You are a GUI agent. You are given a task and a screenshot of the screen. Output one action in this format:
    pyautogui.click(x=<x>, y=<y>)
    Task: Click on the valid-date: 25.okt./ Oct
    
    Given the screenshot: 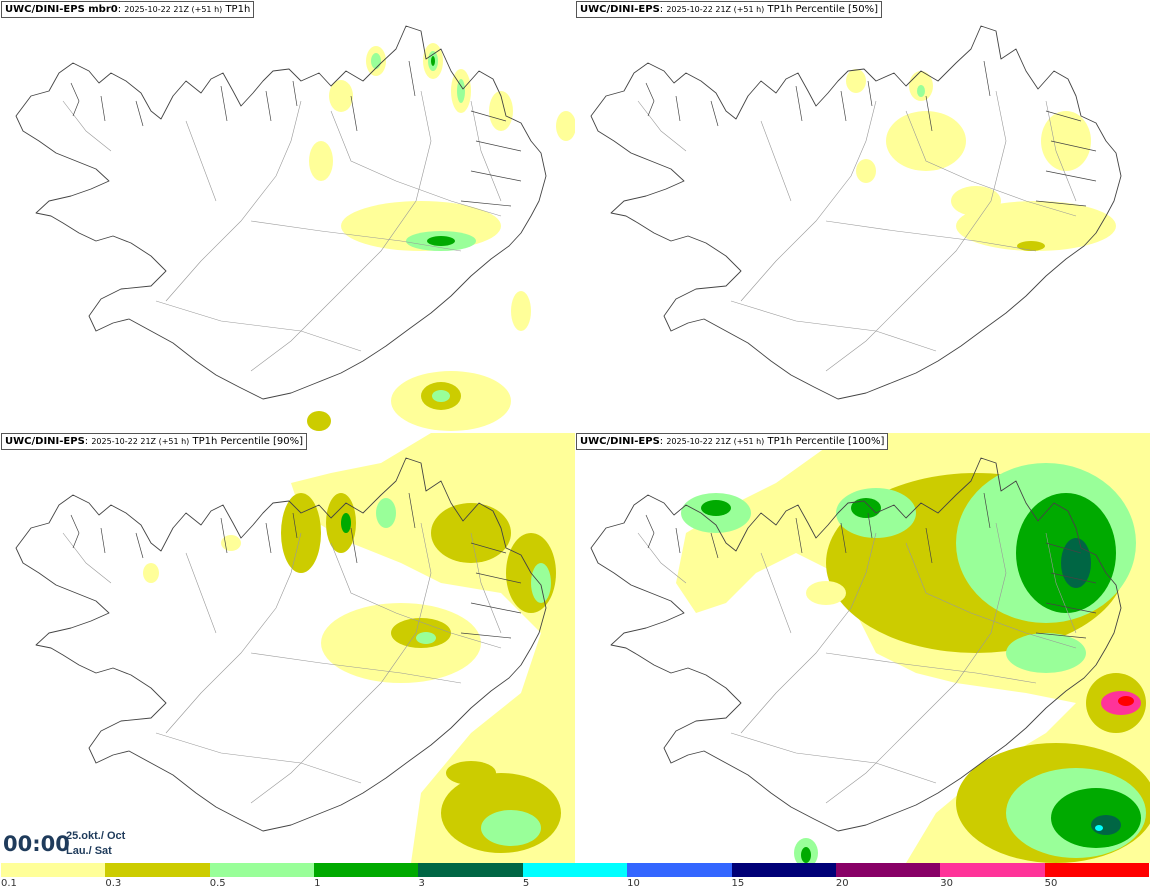 What is the action you would take?
    pyautogui.click(x=96, y=836)
    